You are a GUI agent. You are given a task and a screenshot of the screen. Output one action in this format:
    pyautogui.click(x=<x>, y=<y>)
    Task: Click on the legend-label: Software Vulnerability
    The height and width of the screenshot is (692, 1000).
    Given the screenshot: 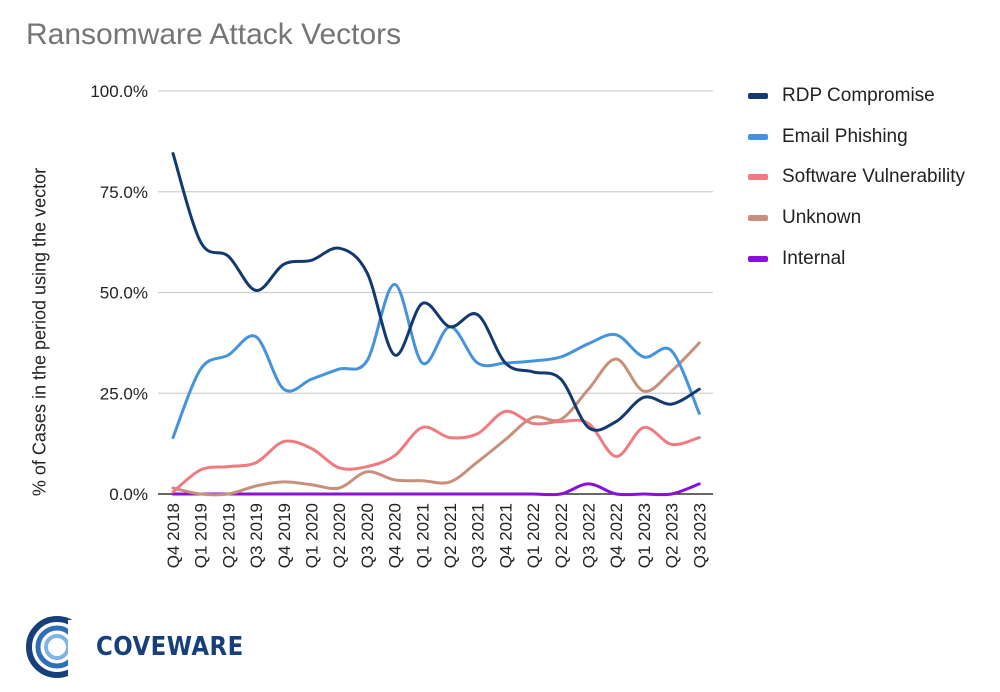 What is the action you would take?
    pyautogui.click(x=874, y=177)
    